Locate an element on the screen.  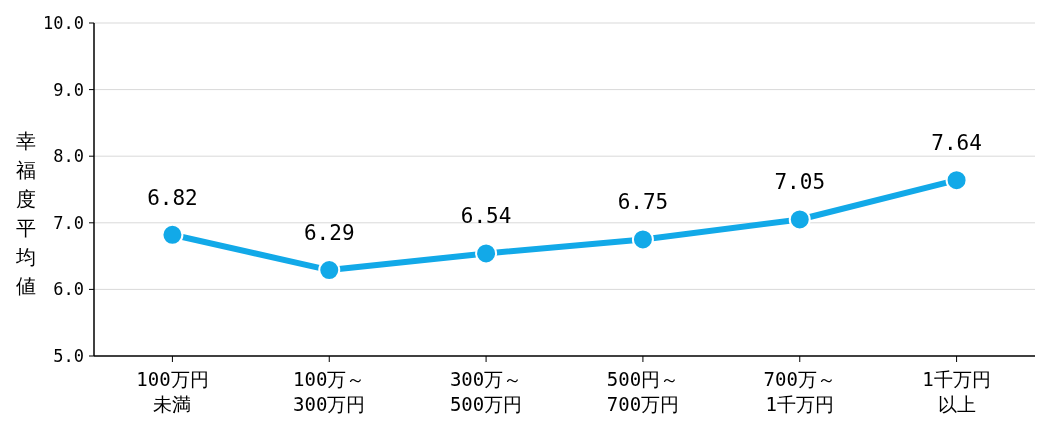
data-label: 7.05 is located at coordinates (800, 182).